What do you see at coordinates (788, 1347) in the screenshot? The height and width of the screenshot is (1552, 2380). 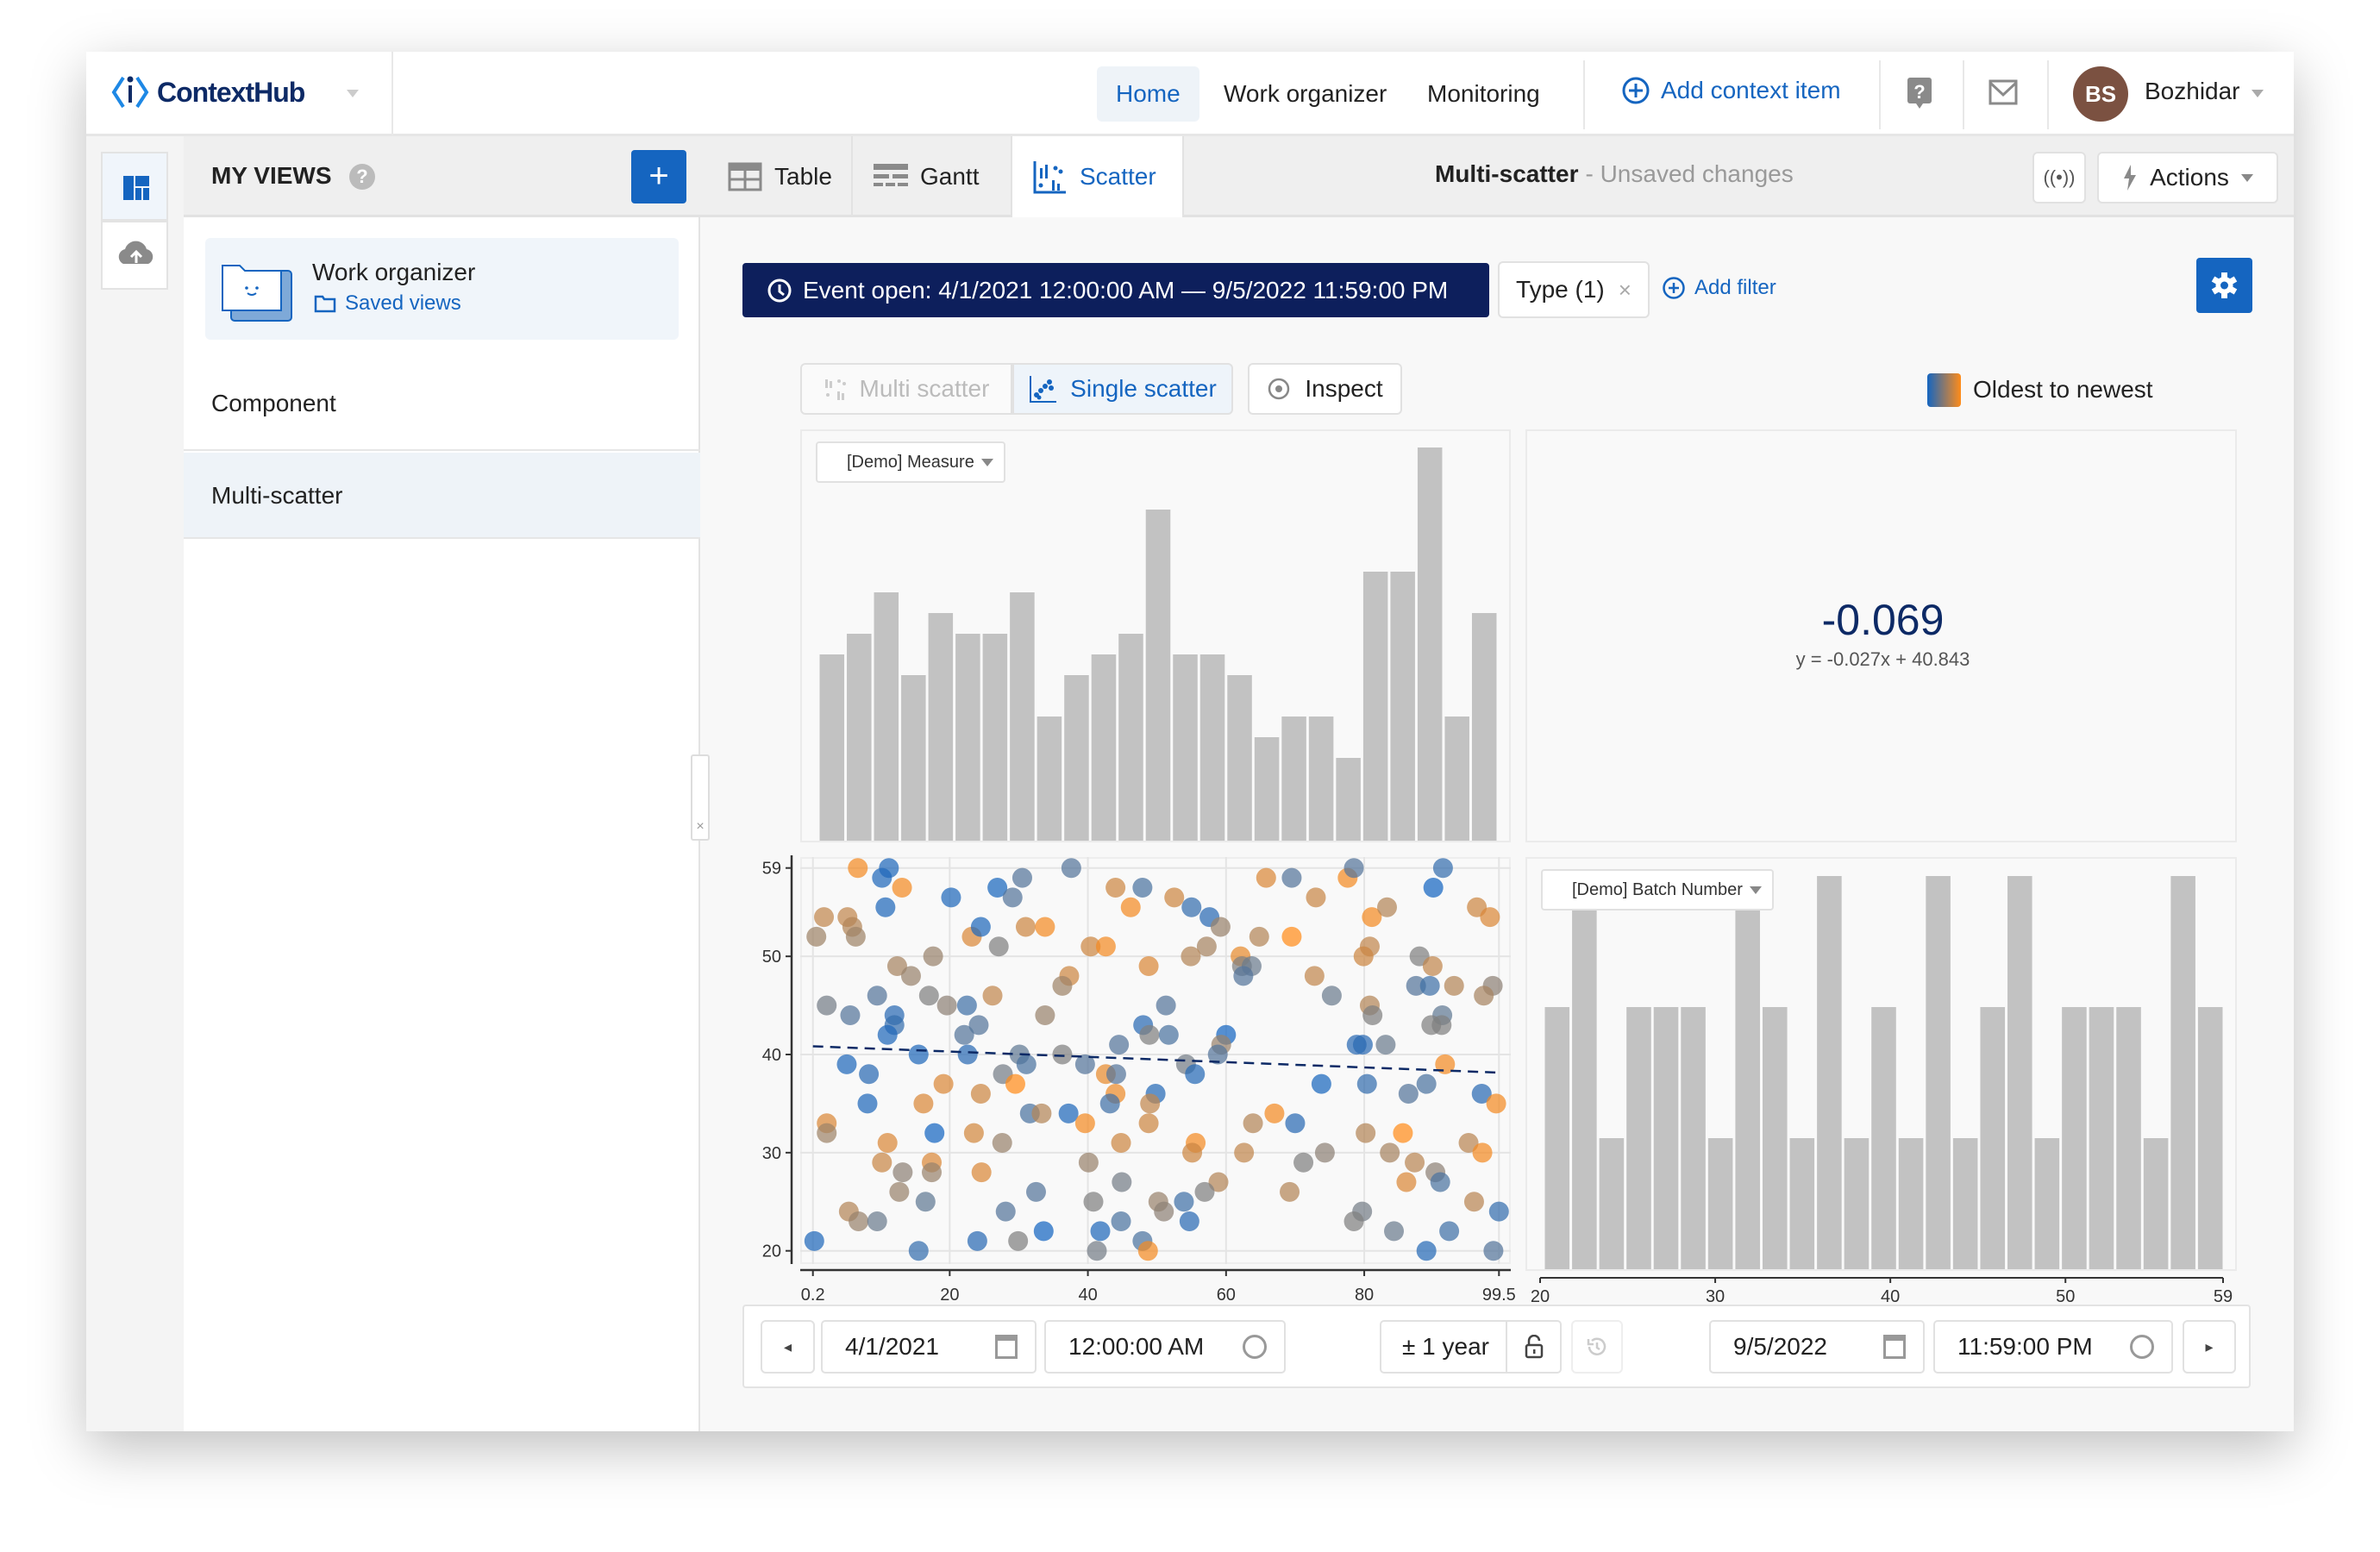 I see `previous-period-button: ◂` at bounding box center [788, 1347].